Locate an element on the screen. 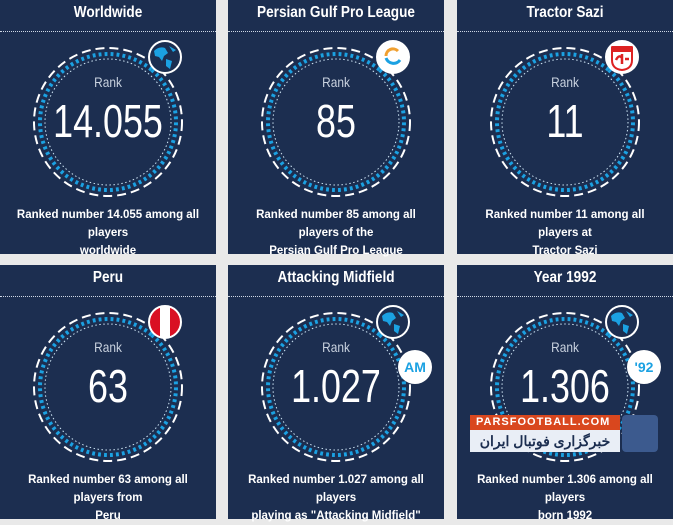 The image size is (673, 525). category-tag: '92 is located at coordinates (644, 367).